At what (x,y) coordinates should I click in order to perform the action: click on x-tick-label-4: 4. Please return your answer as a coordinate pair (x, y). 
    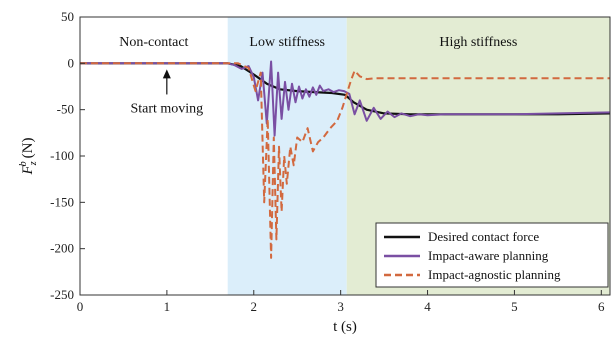
    Looking at the image, I should click on (427, 306).